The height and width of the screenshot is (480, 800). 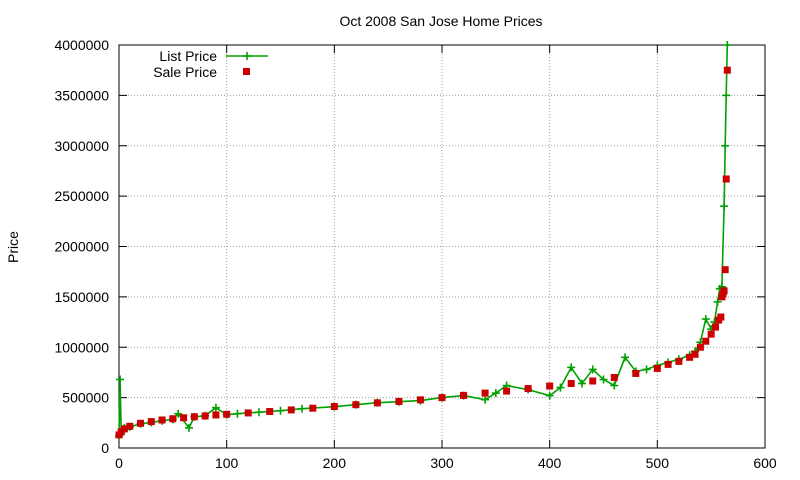 I want to click on x-tick-label: 600, so click(x=765, y=463).